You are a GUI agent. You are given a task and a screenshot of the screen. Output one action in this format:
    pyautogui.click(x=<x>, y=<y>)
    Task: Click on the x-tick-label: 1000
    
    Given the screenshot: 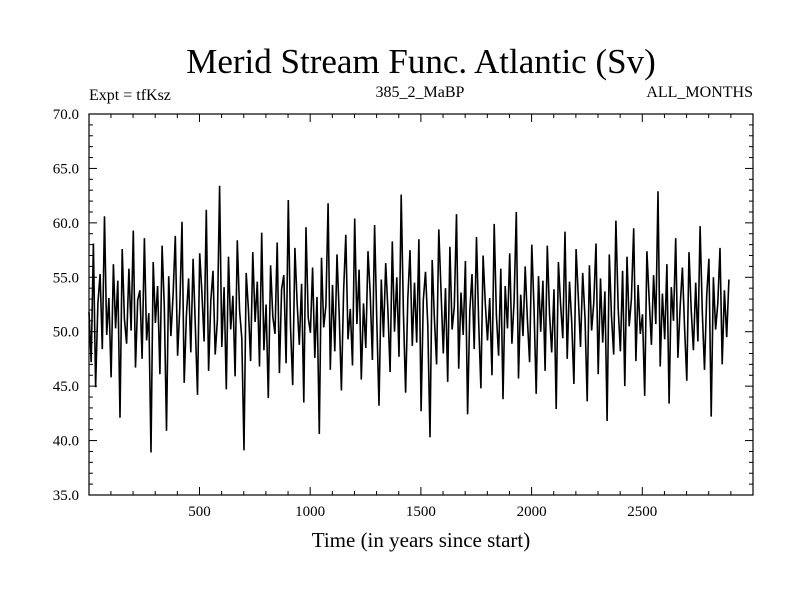 What is the action you would take?
    pyautogui.click(x=310, y=512)
    